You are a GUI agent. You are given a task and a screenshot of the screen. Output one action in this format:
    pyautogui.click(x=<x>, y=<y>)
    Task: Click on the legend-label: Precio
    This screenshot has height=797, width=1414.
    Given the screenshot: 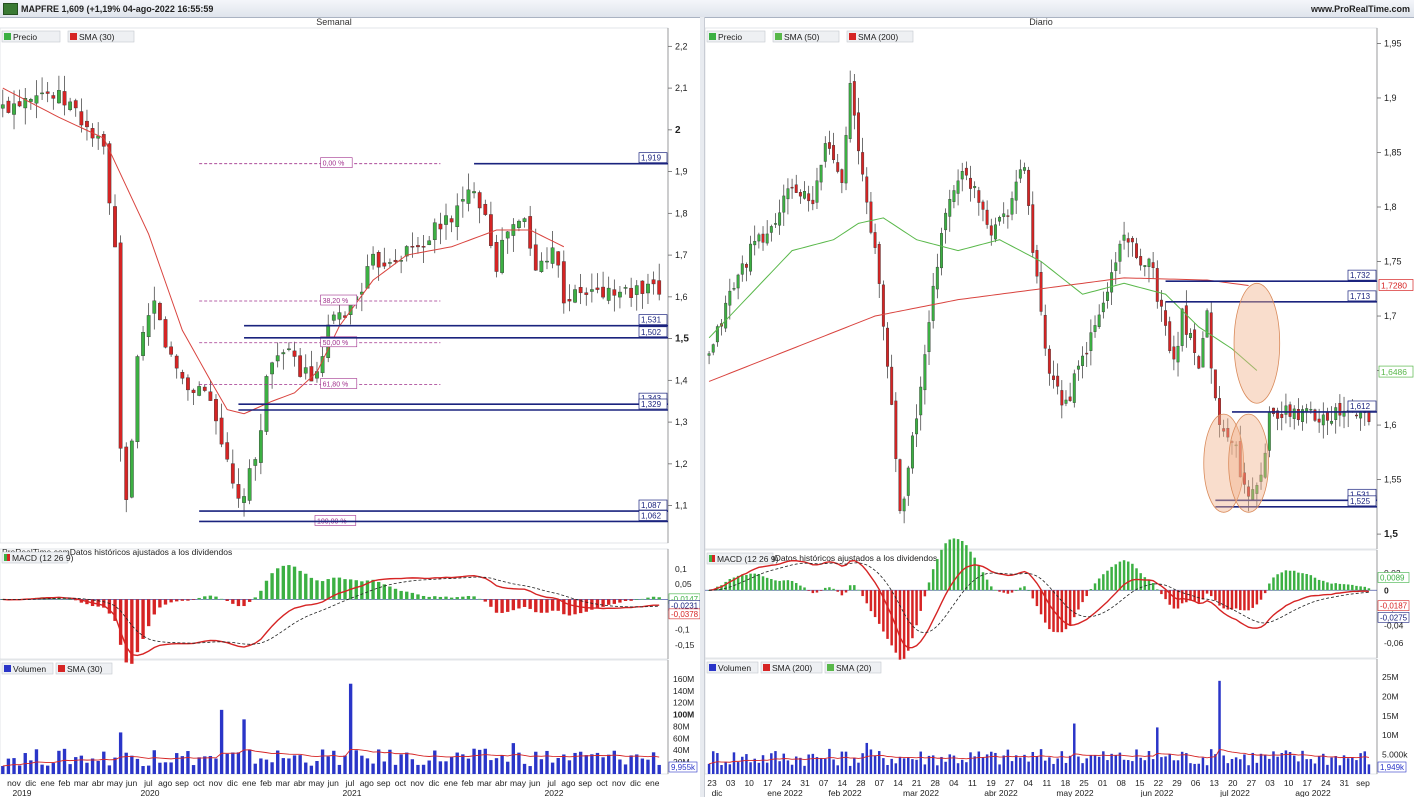 What is the action you would take?
    pyautogui.click(x=25, y=37)
    